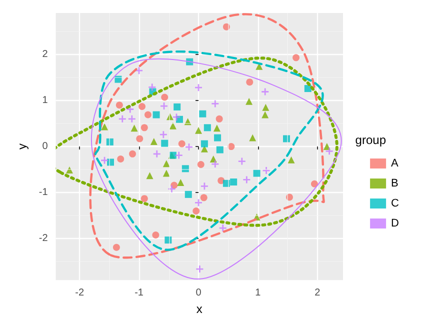 The image size is (426, 328). Describe the element at coordinates (43, 238) in the screenshot. I see `y-tick-label: -2` at that location.